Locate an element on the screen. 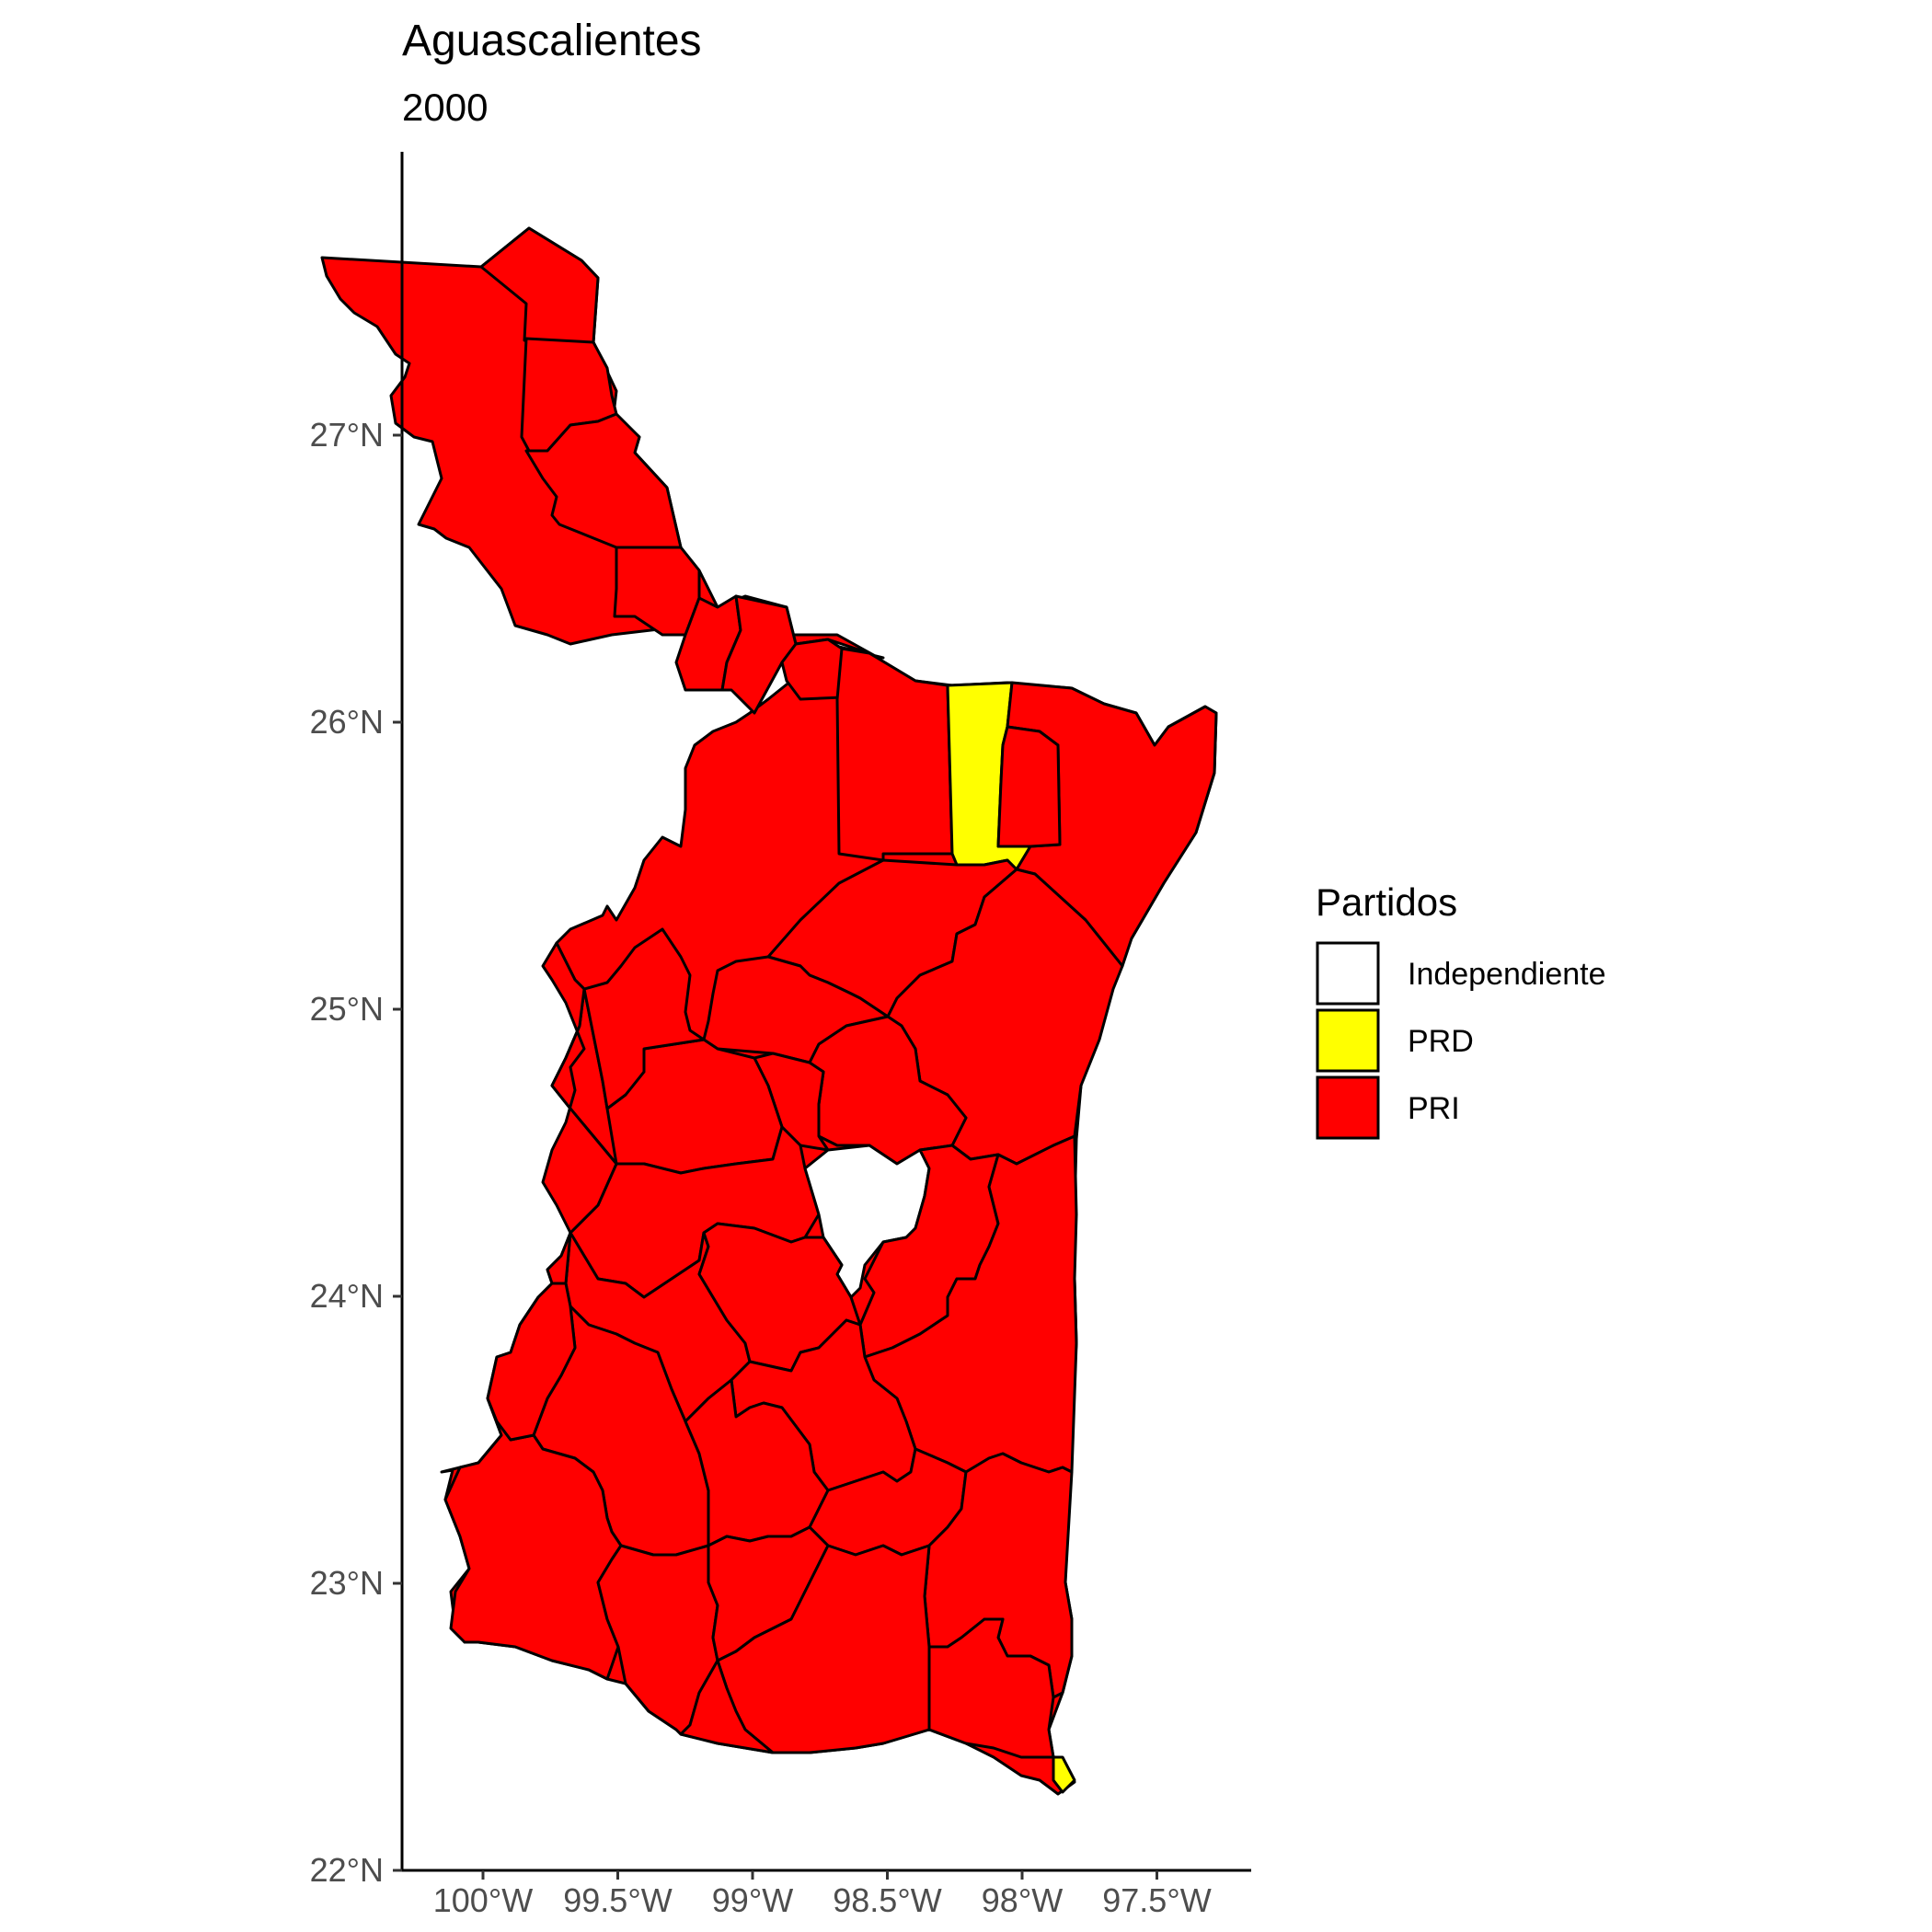 This screenshot has height=1932, width=1932. y-tick-label: 23°N is located at coordinates (347, 1583).